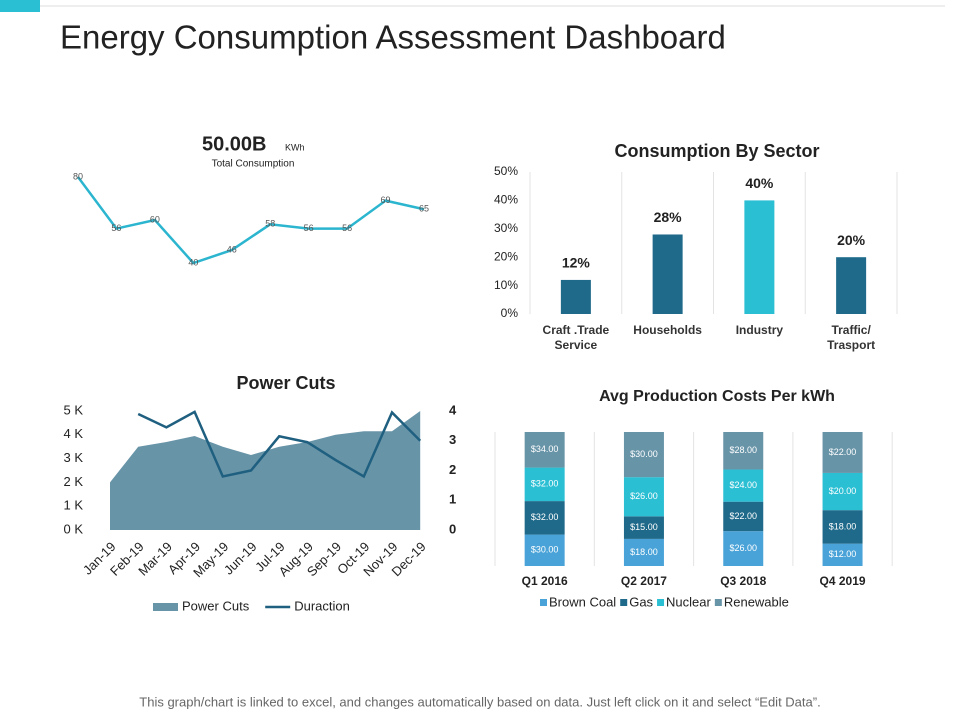 Image resolution: width=960 pixels, height=720 pixels. What do you see at coordinates (452, 499) in the screenshot?
I see `y2-tick-label: 1` at bounding box center [452, 499].